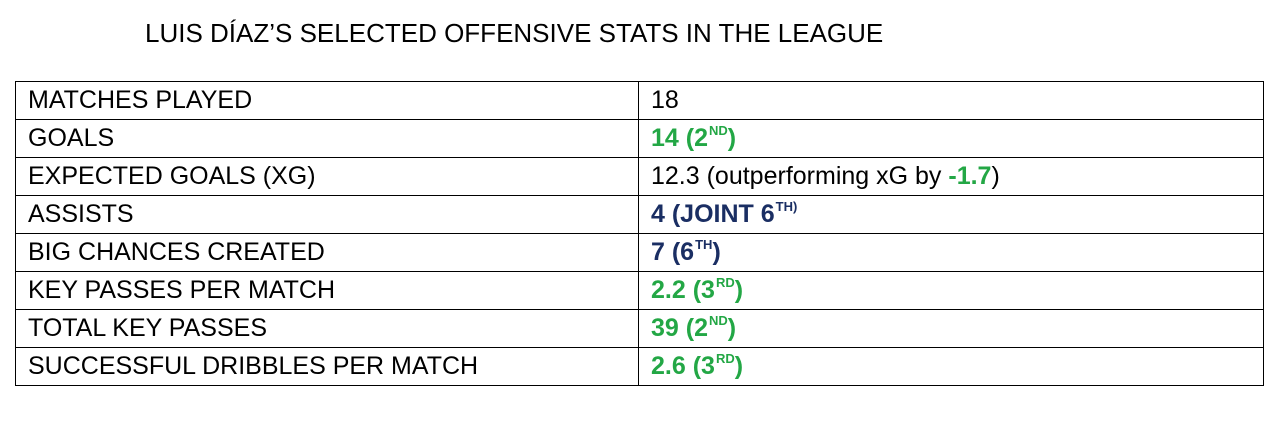  What do you see at coordinates (665, 100) in the screenshot?
I see `stat-value-text: 18` at bounding box center [665, 100].